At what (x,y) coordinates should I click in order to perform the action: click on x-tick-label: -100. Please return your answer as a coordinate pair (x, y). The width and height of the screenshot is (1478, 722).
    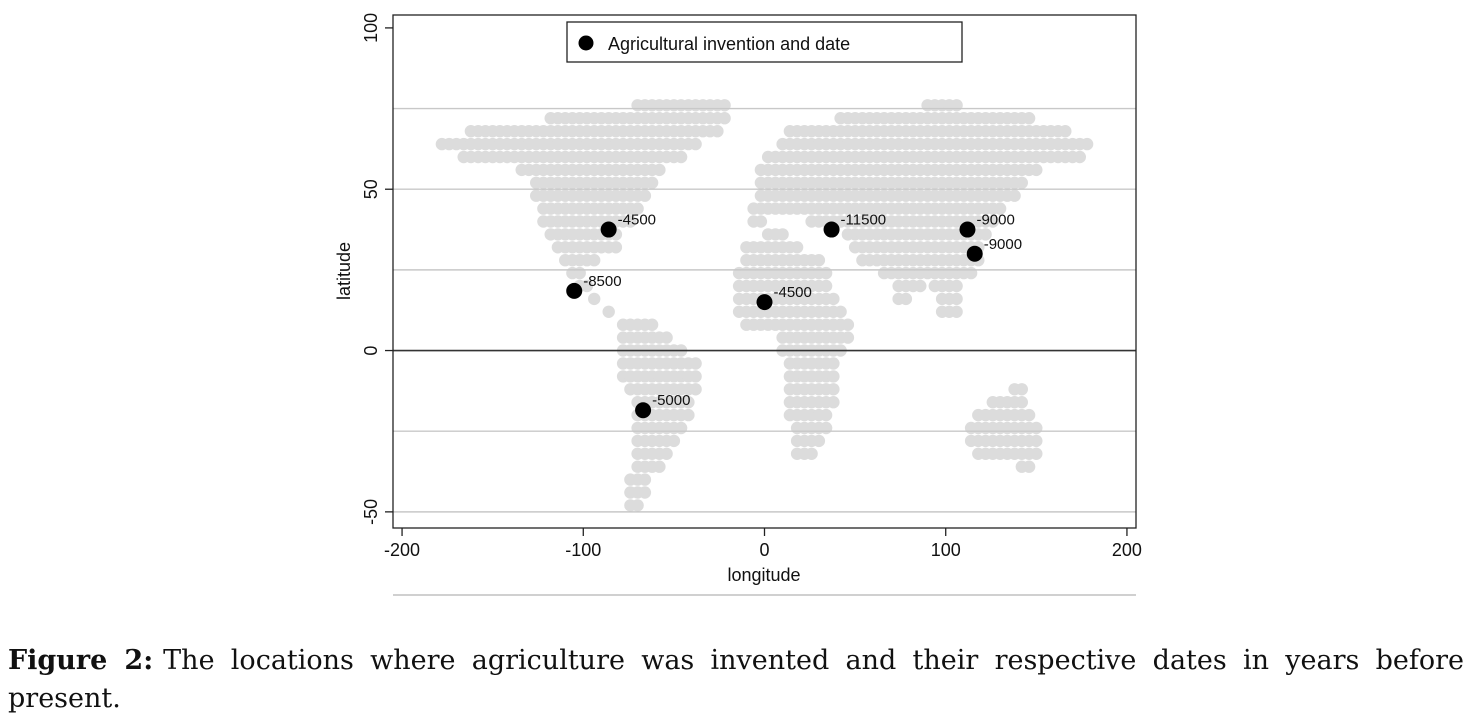
    Looking at the image, I should click on (583, 550).